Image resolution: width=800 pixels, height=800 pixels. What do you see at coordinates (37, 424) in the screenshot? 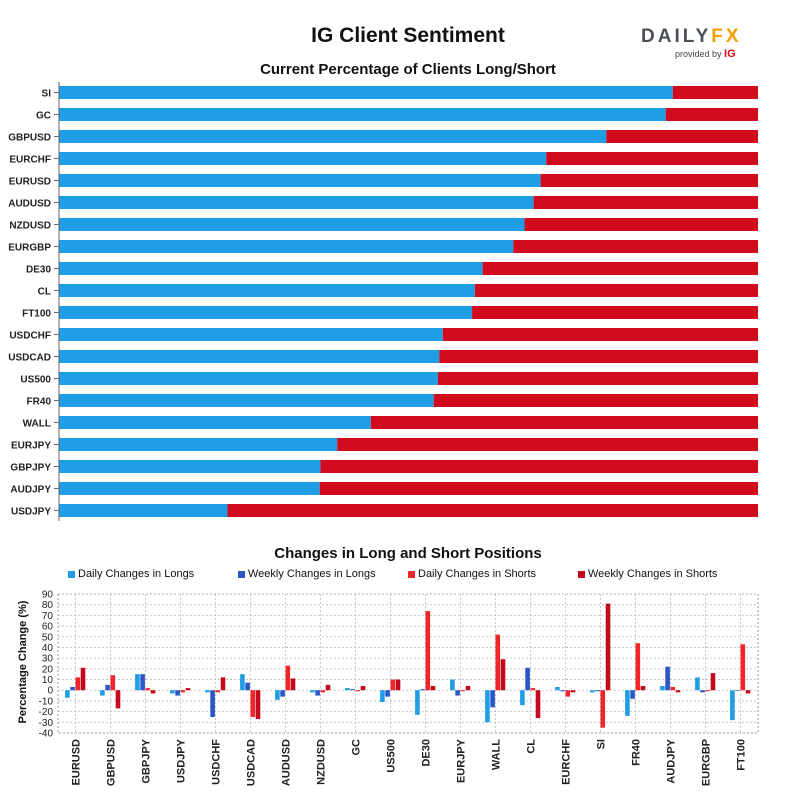
I see `y-tick-label-wall: WALL` at bounding box center [37, 424].